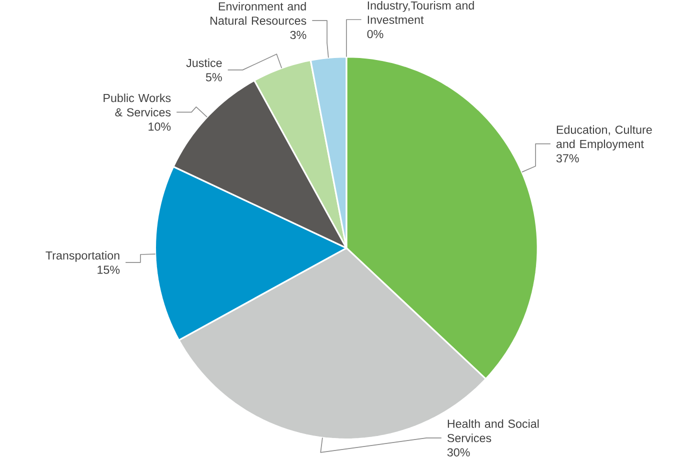 This screenshot has width=676, height=458. What do you see at coordinates (109, 270) in the screenshot?
I see `data-label: 15%` at bounding box center [109, 270].